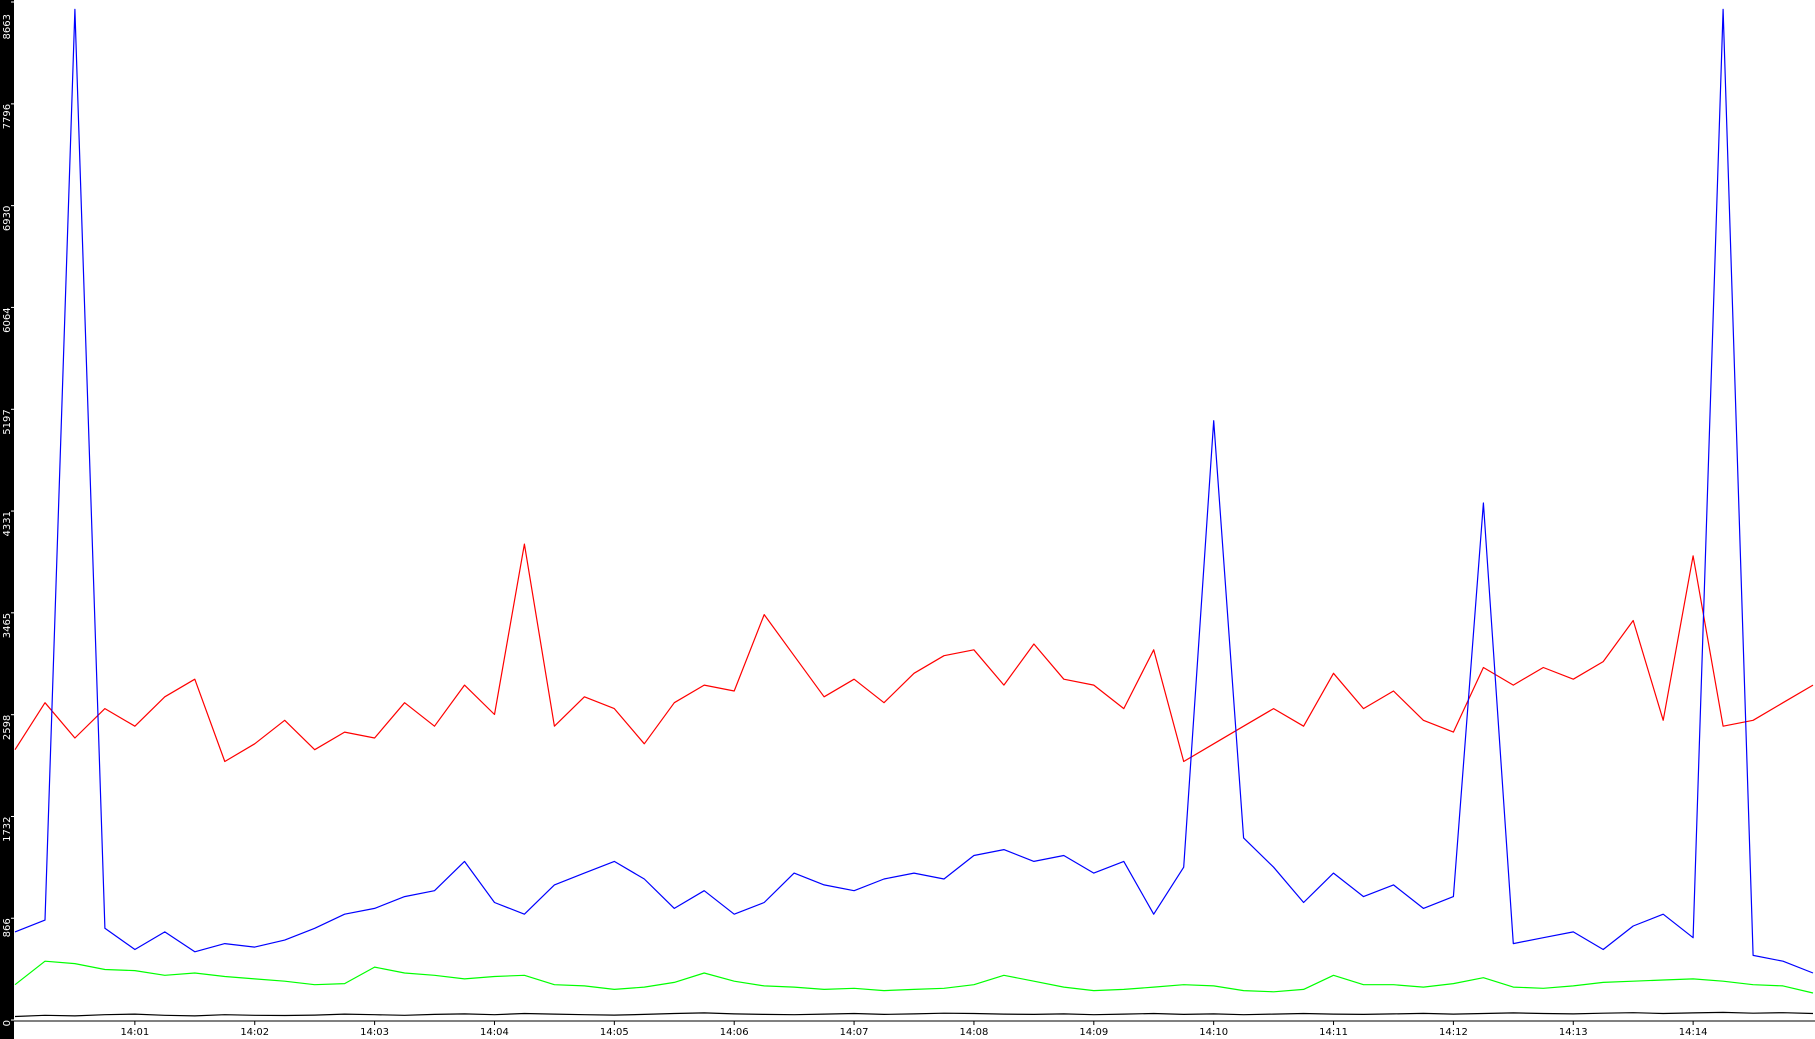  What do you see at coordinates (1693, 1032) in the screenshot?
I see `x-tick-label: 14:14` at bounding box center [1693, 1032].